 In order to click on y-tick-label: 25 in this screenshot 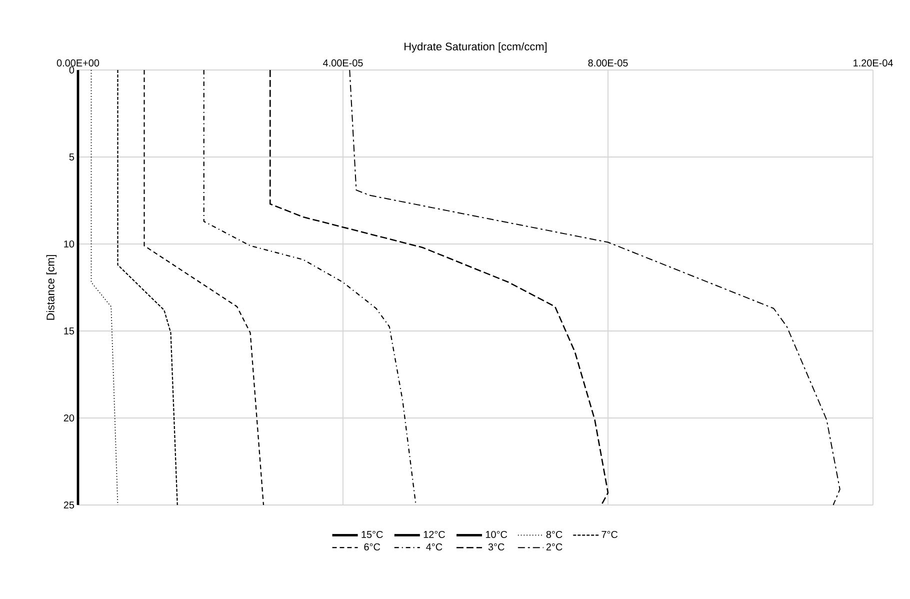, I will do `click(69, 505)`.